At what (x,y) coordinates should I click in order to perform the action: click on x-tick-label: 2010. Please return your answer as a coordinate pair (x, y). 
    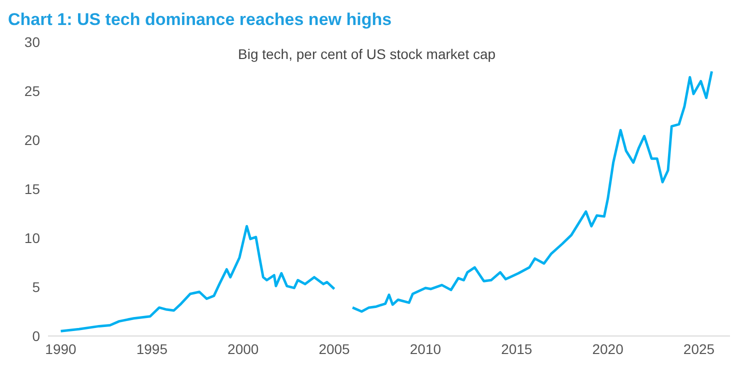
    Looking at the image, I should click on (426, 348).